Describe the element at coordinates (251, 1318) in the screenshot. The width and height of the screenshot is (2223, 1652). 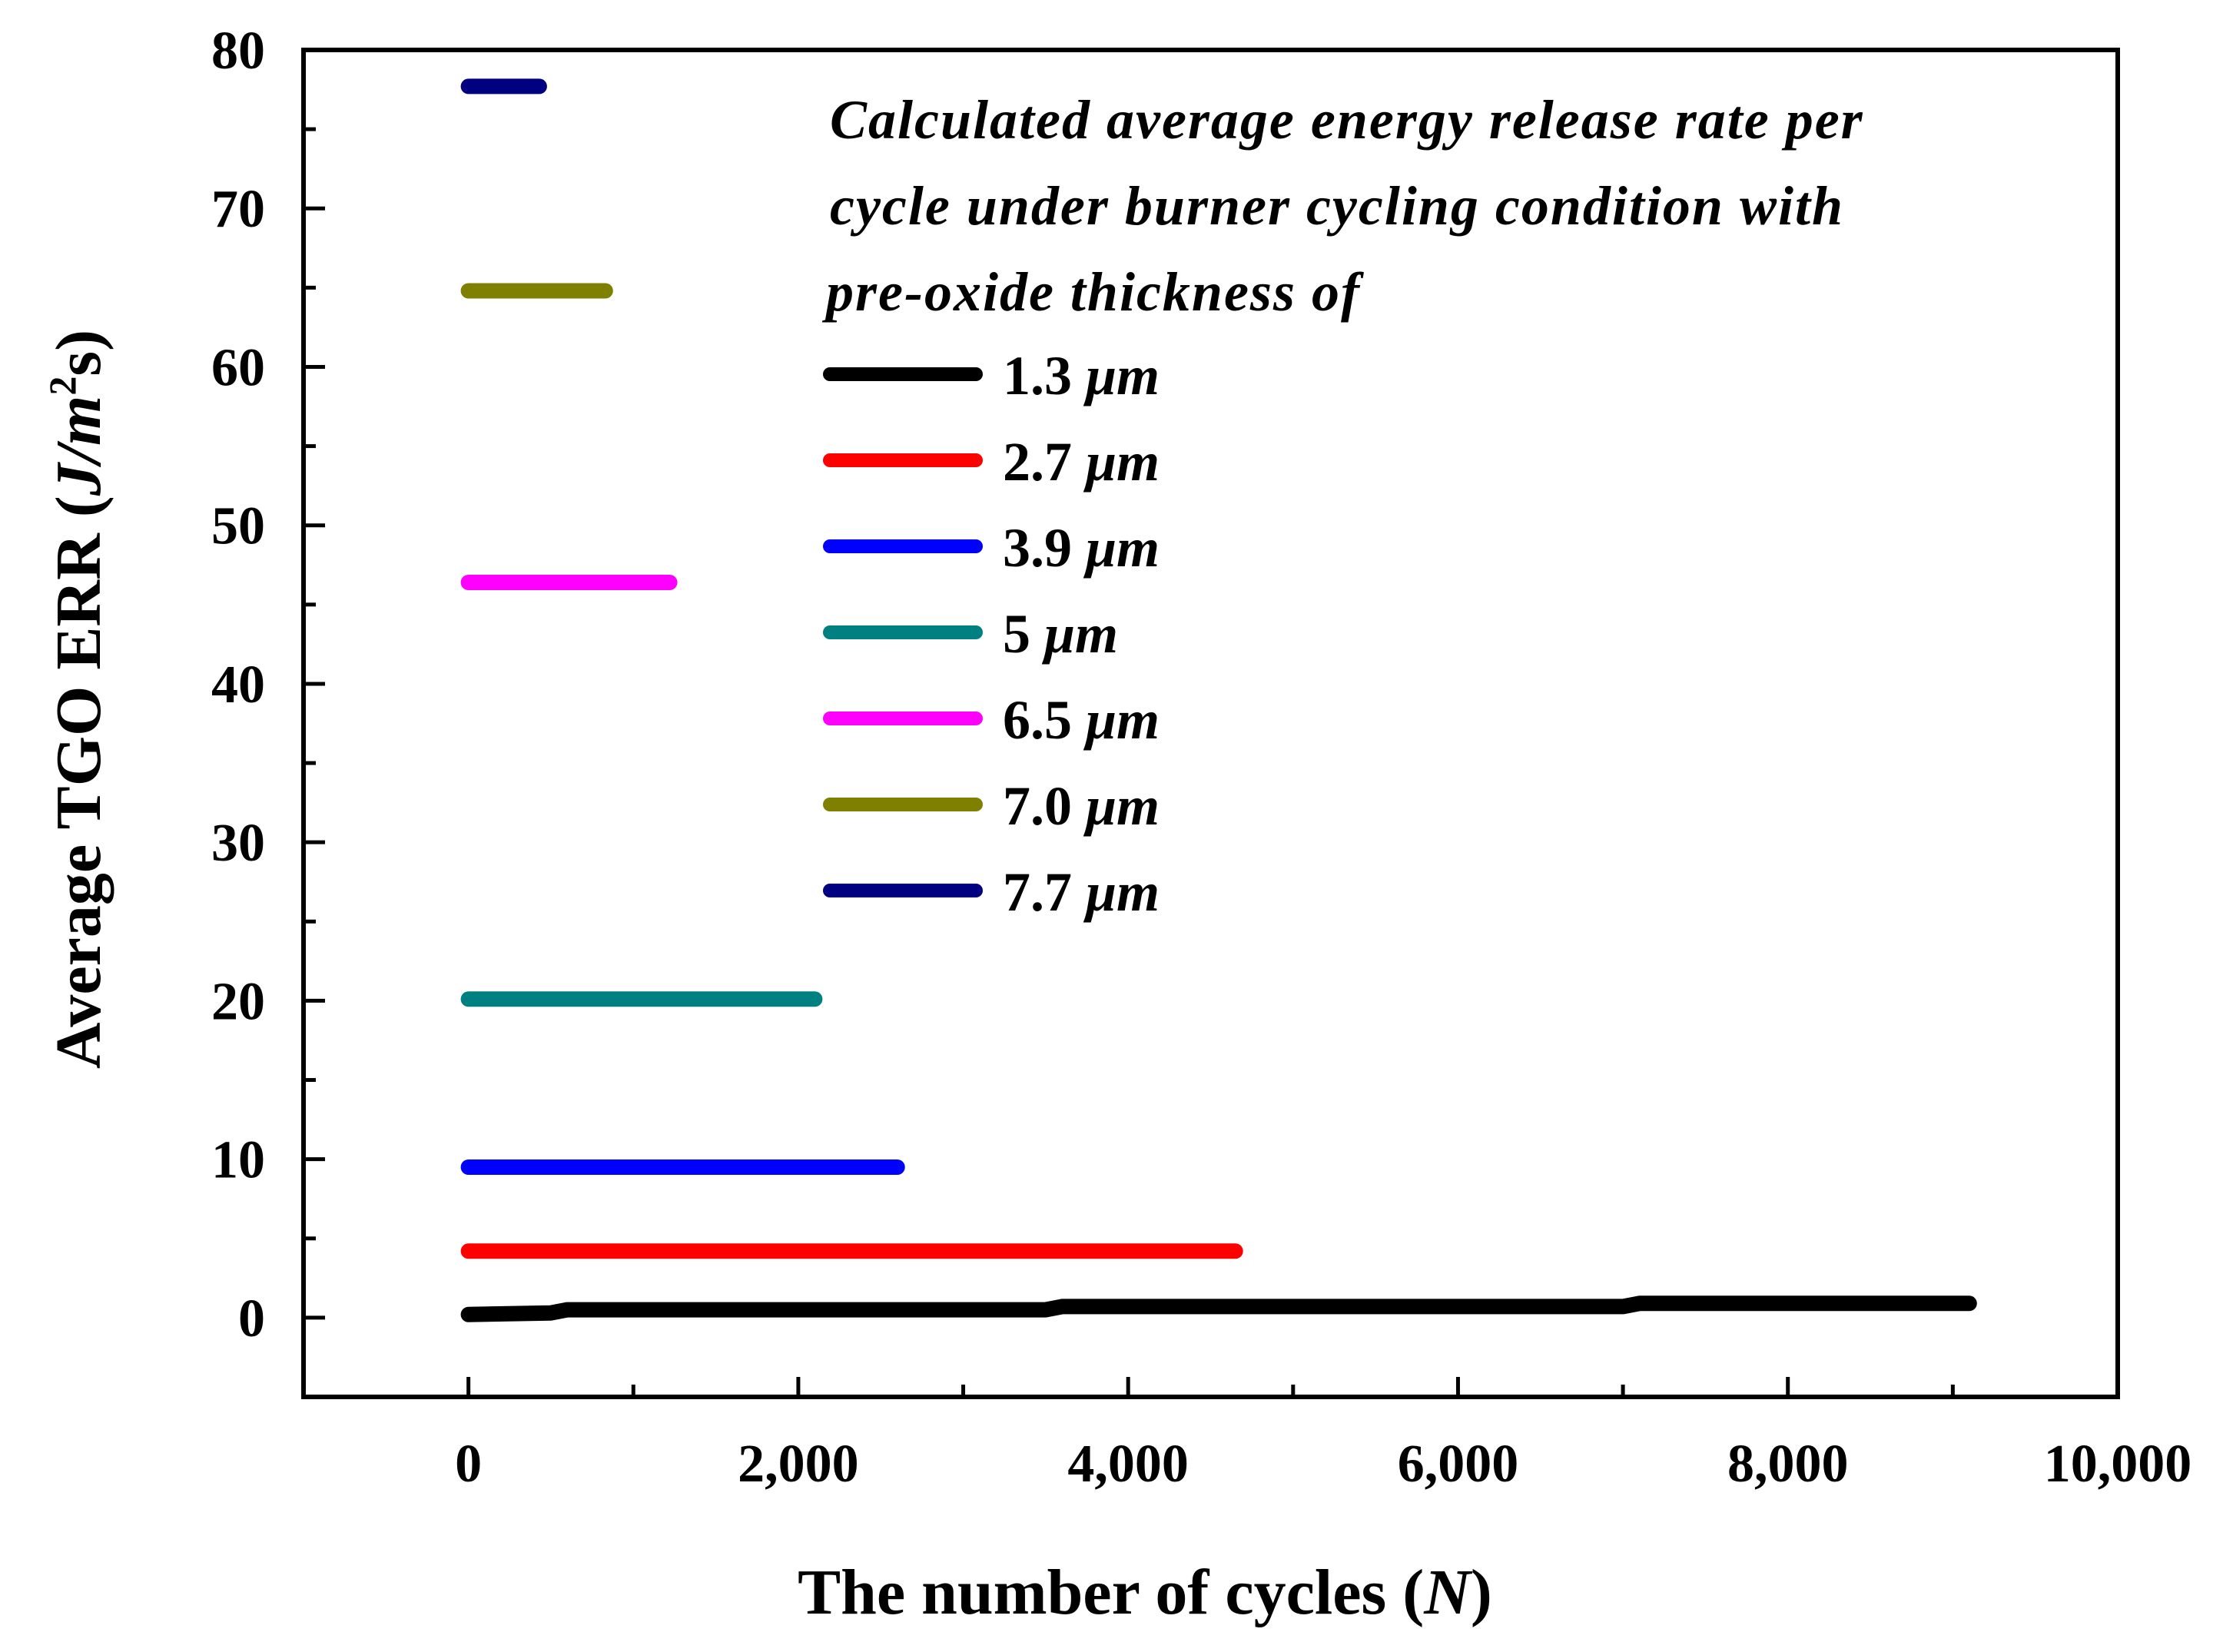
I see `y-tick-label: 0` at that location.